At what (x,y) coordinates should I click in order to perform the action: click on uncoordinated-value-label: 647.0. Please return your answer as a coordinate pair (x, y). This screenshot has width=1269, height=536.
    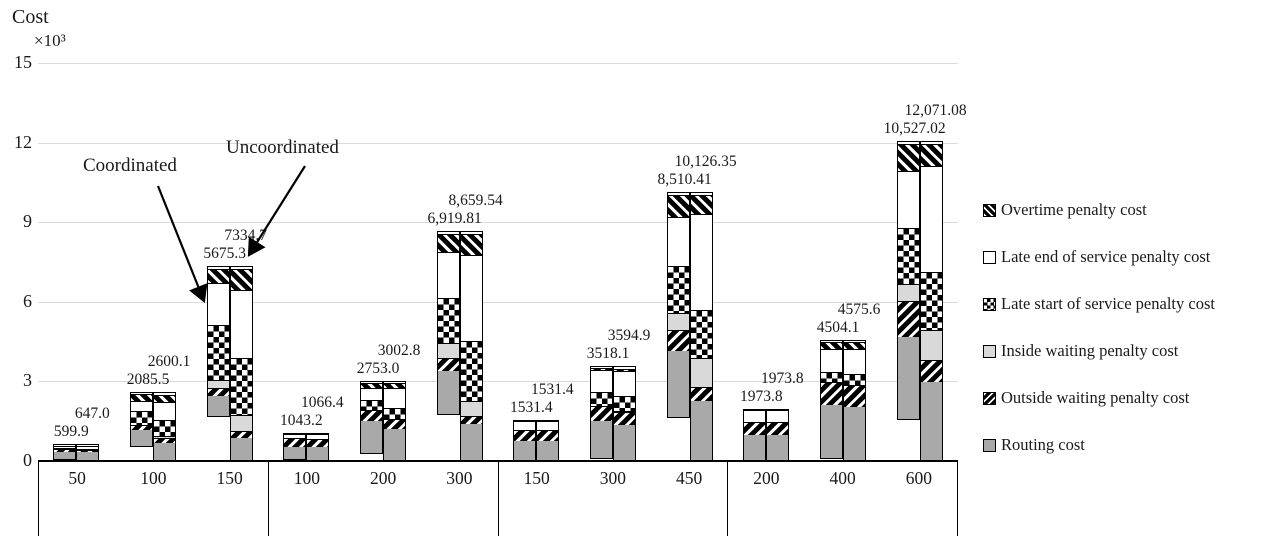
    Looking at the image, I should click on (92, 413).